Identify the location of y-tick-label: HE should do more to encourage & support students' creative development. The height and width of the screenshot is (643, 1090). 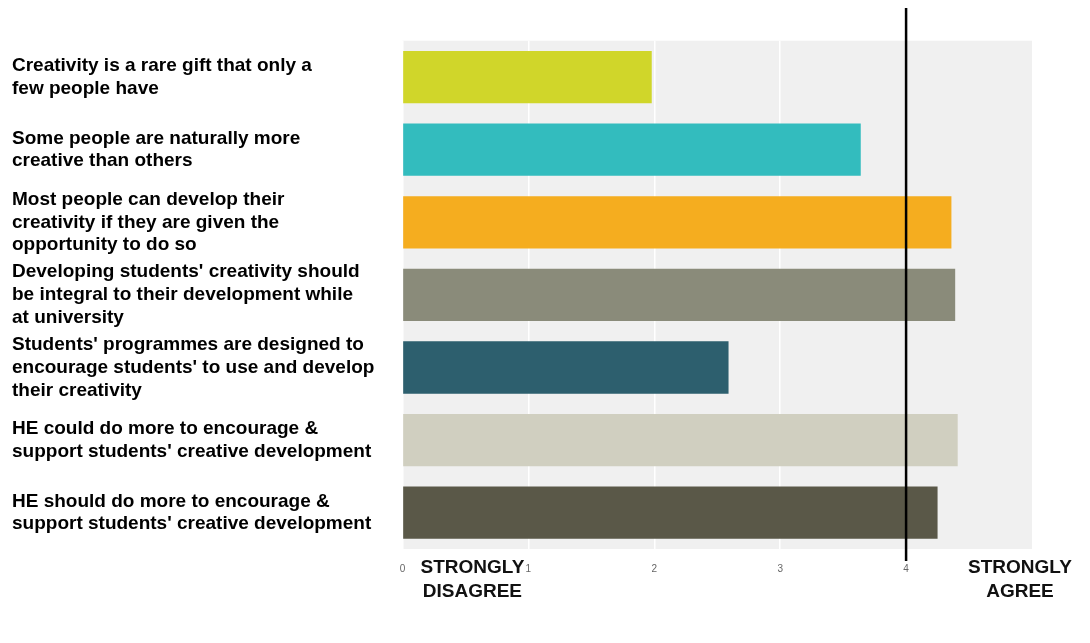
(192, 511).